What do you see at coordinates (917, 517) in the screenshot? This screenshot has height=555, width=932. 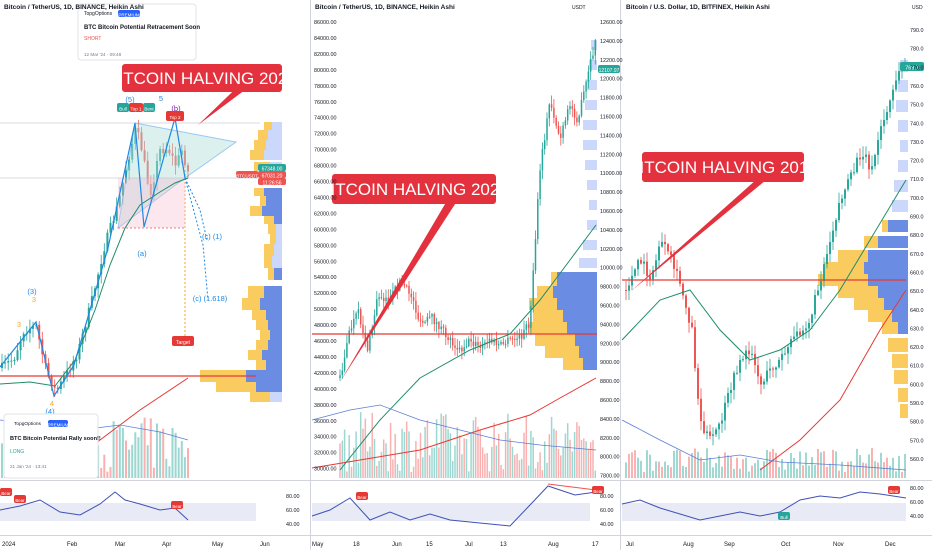 I see `rsi-tick-p4: 40.00` at bounding box center [917, 517].